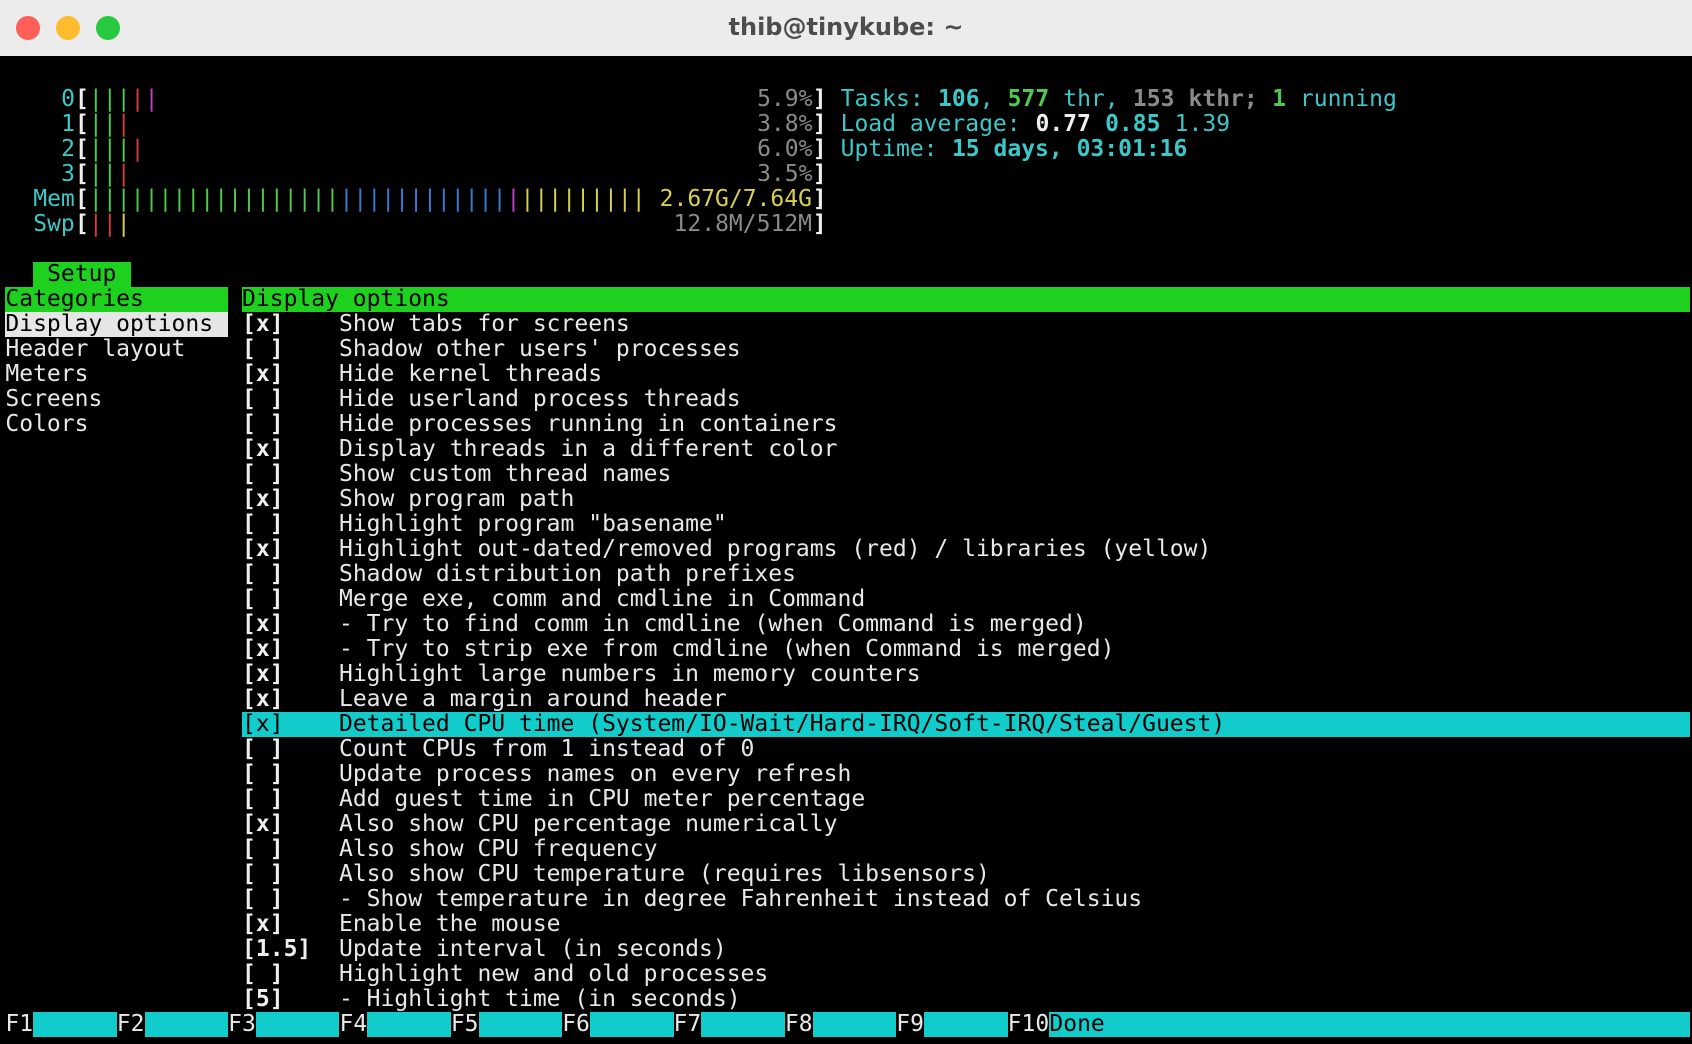 This screenshot has width=1692, height=1044. What do you see at coordinates (28, 28) in the screenshot?
I see `close-button` at bounding box center [28, 28].